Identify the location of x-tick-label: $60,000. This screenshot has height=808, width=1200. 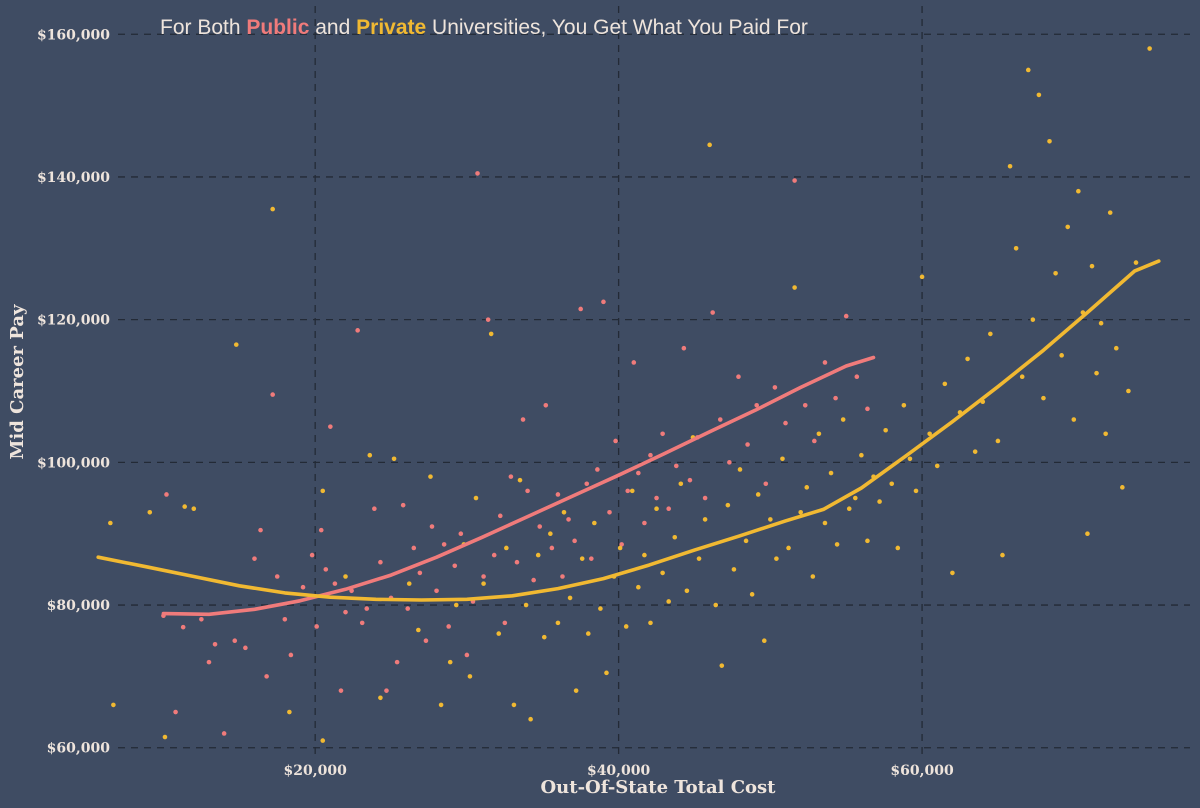
(922, 771).